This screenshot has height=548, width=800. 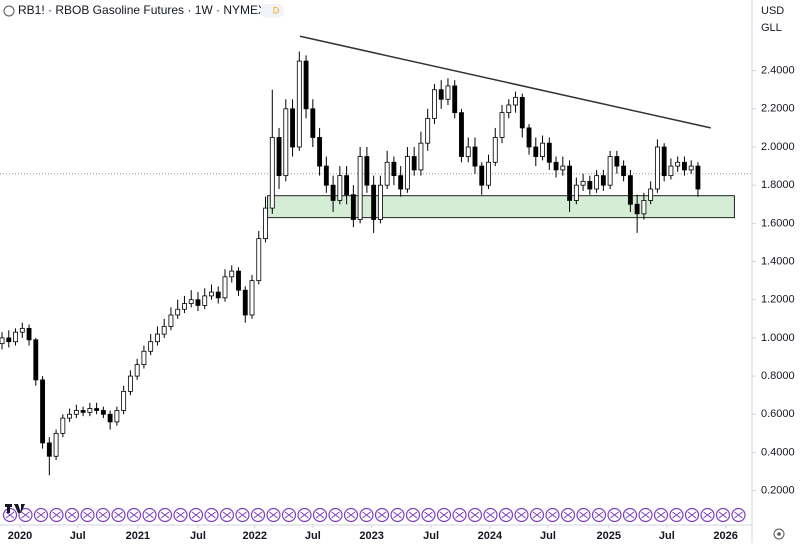 What do you see at coordinates (772, 11) in the screenshot?
I see `currency: USD` at bounding box center [772, 11].